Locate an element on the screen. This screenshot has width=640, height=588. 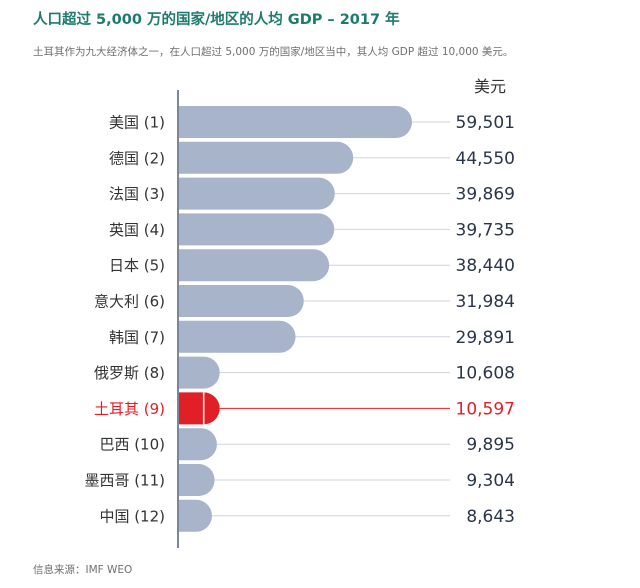
value-label: 39,869 is located at coordinates (485, 195).